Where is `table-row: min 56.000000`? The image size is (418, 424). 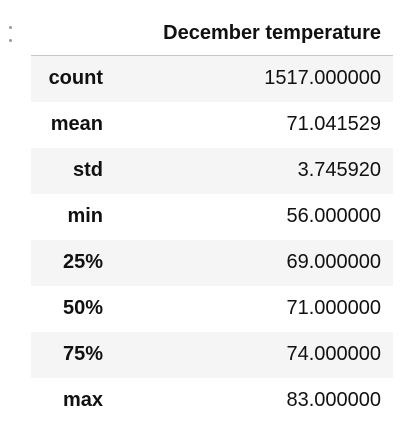 table-row: min 56.000000 is located at coordinates (212, 217).